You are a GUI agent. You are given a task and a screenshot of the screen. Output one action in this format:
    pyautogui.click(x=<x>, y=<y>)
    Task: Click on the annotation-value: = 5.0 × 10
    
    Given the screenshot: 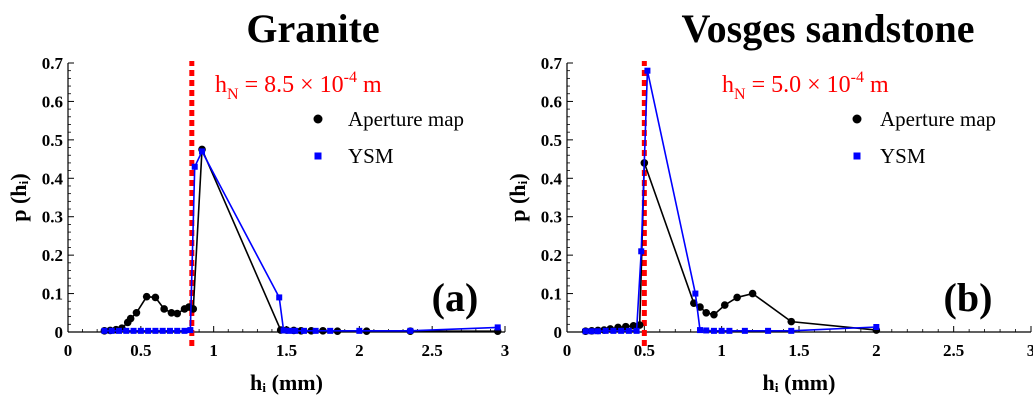 What is the action you would take?
    pyautogui.click(x=798, y=85)
    